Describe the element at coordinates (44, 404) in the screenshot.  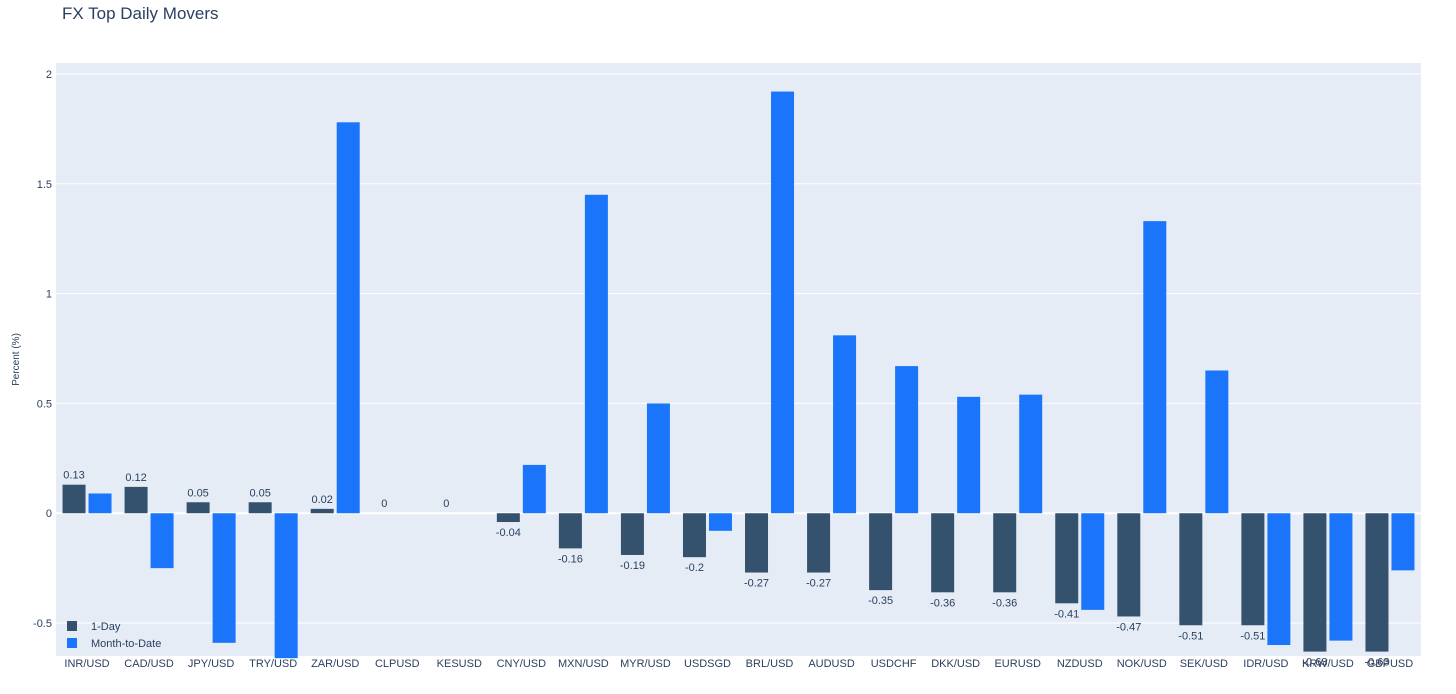
I see `y-tick-label: 0.5` at that location.